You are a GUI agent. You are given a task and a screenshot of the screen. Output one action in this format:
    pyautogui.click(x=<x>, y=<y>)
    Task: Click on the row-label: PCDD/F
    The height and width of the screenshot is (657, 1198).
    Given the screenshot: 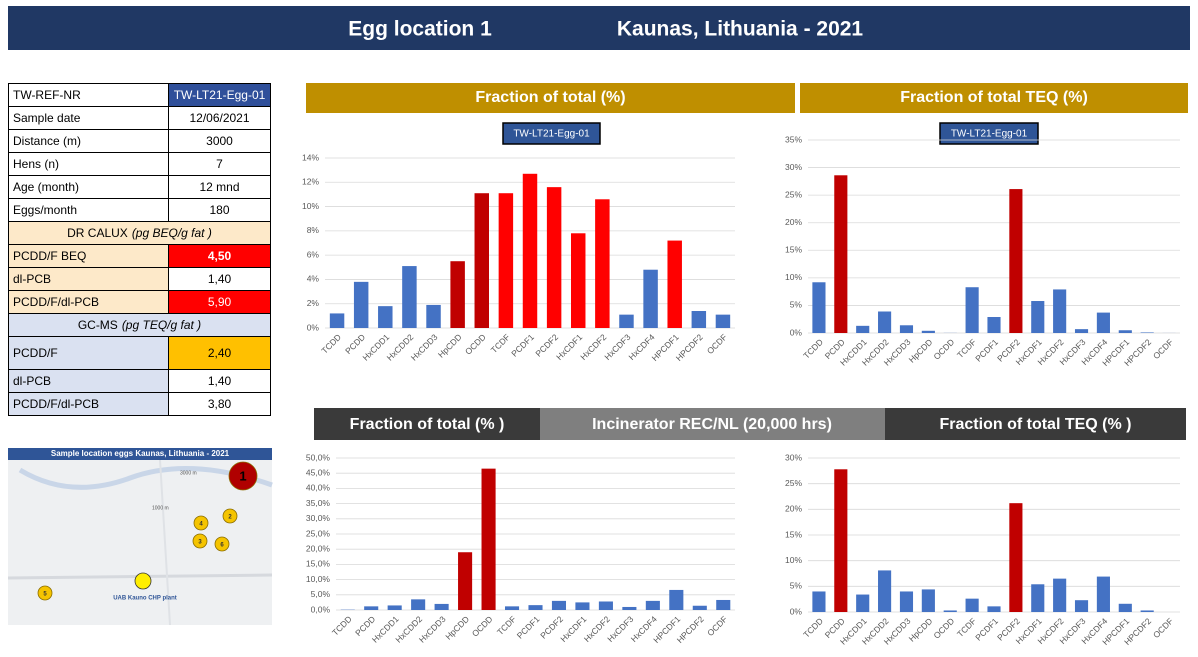 What is the action you would take?
    pyautogui.click(x=89, y=353)
    